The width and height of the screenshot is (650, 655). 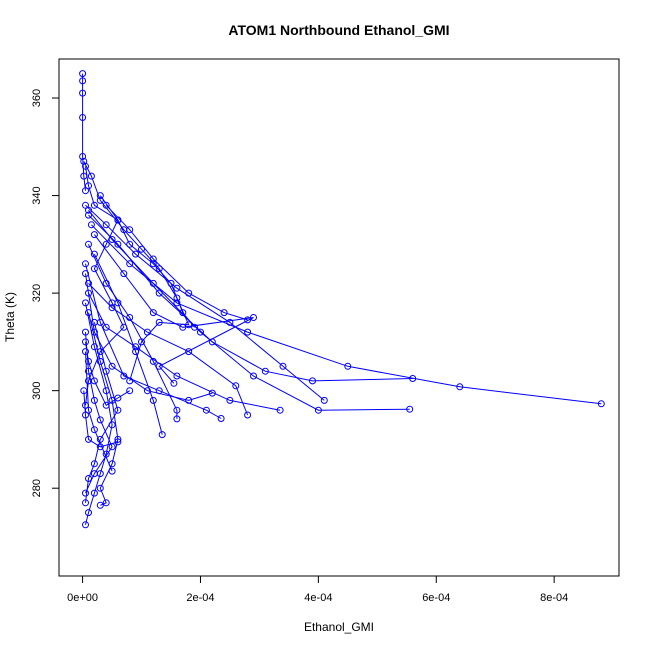 What do you see at coordinates (318, 598) in the screenshot?
I see `x-tick-label: 4e-04` at bounding box center [318, 598].